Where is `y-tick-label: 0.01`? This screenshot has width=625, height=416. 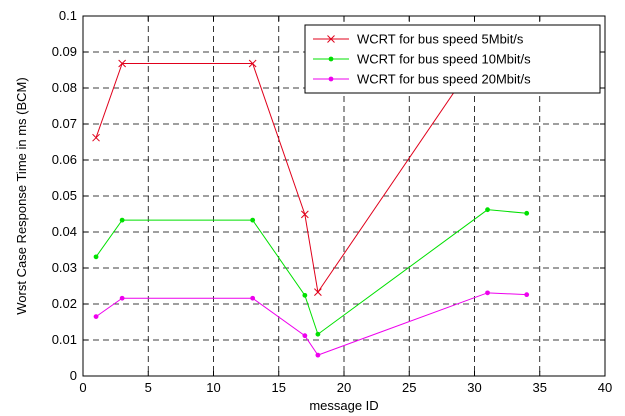 y-tick-label: 0.01 is located at coordinates (64, 339).